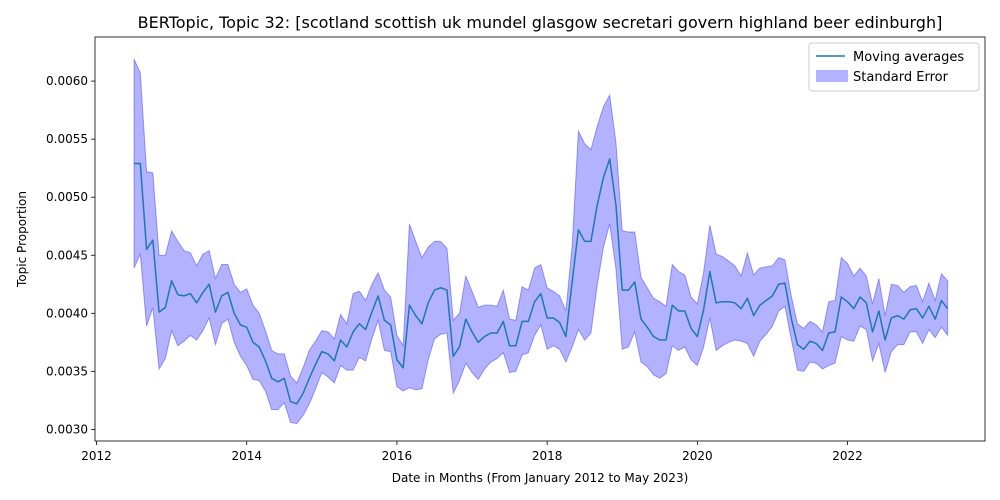  Describe the element at coordinates (908, 57) in the screenshot. I see `legend-moving-averages-label: Moving averages` at that location.